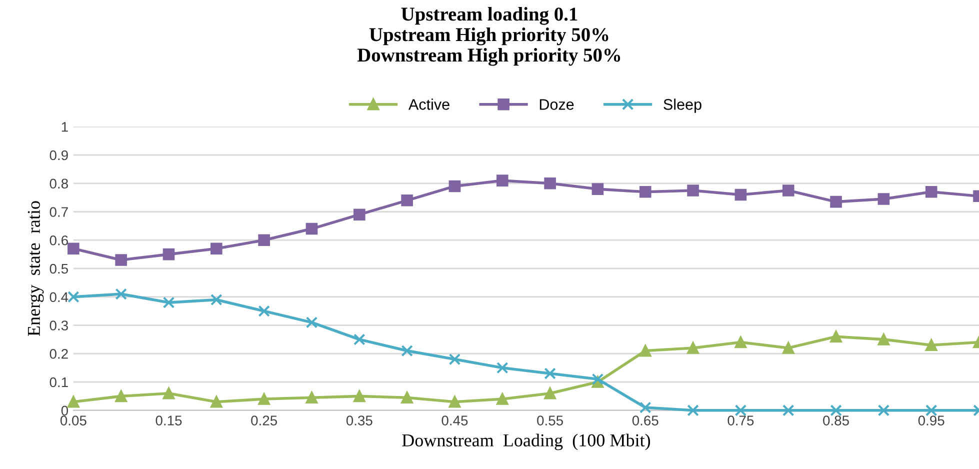  I want to click on legend-label: Doze, so click(557, 104).